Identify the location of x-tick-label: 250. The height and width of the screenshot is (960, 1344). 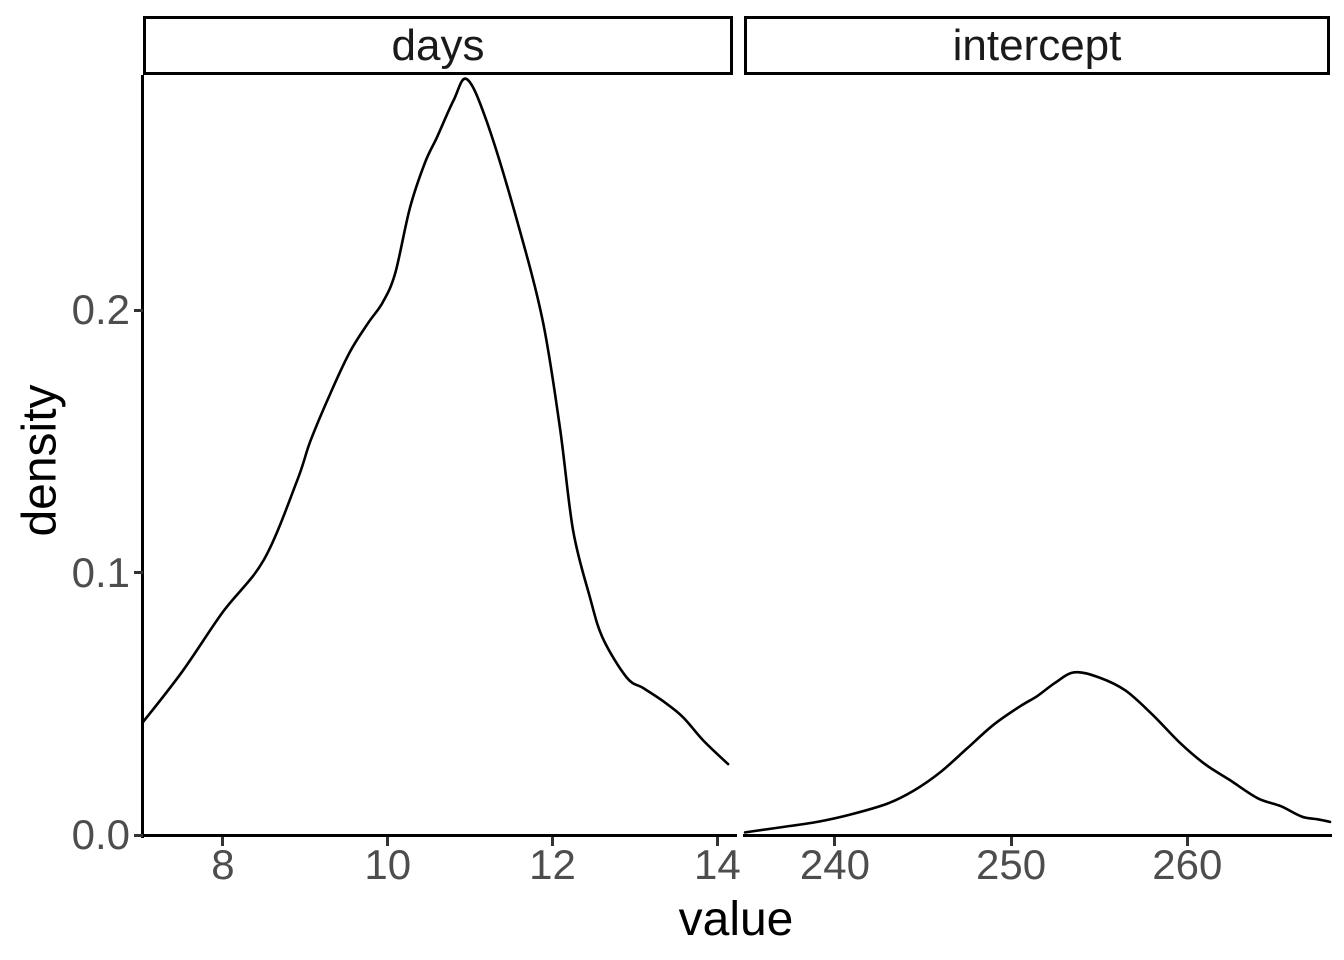
(1011, 864).